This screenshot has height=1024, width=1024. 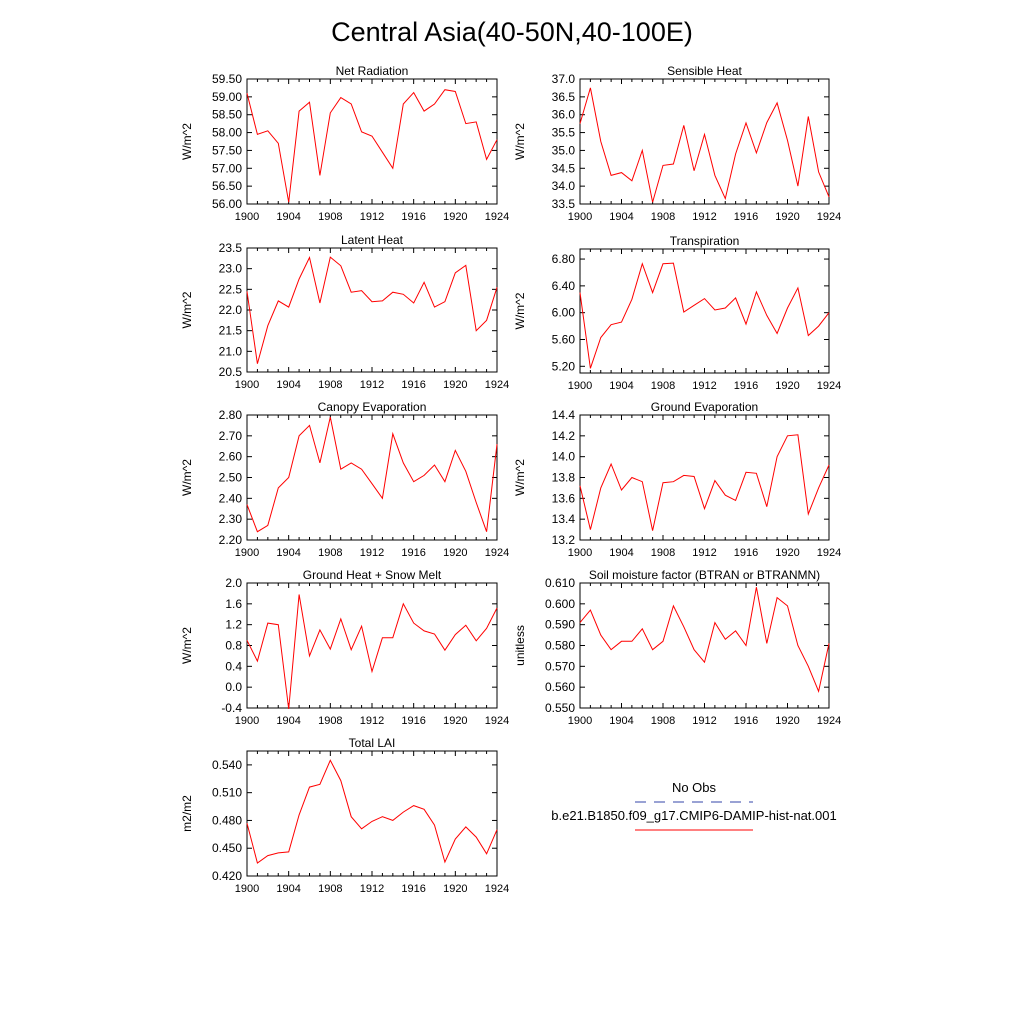 I want to click on y-tick-label: 23.0, so click(x=231, y=269).